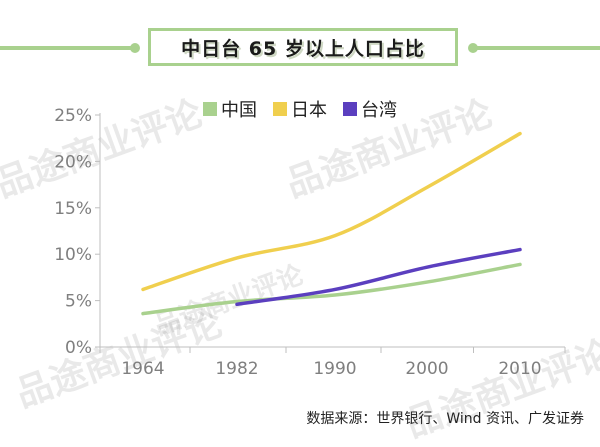 The image size is (600, 447). Describe the element at coordinates (426, 369) in the screenshot. I see `x-tick-label: 2000` at that location.